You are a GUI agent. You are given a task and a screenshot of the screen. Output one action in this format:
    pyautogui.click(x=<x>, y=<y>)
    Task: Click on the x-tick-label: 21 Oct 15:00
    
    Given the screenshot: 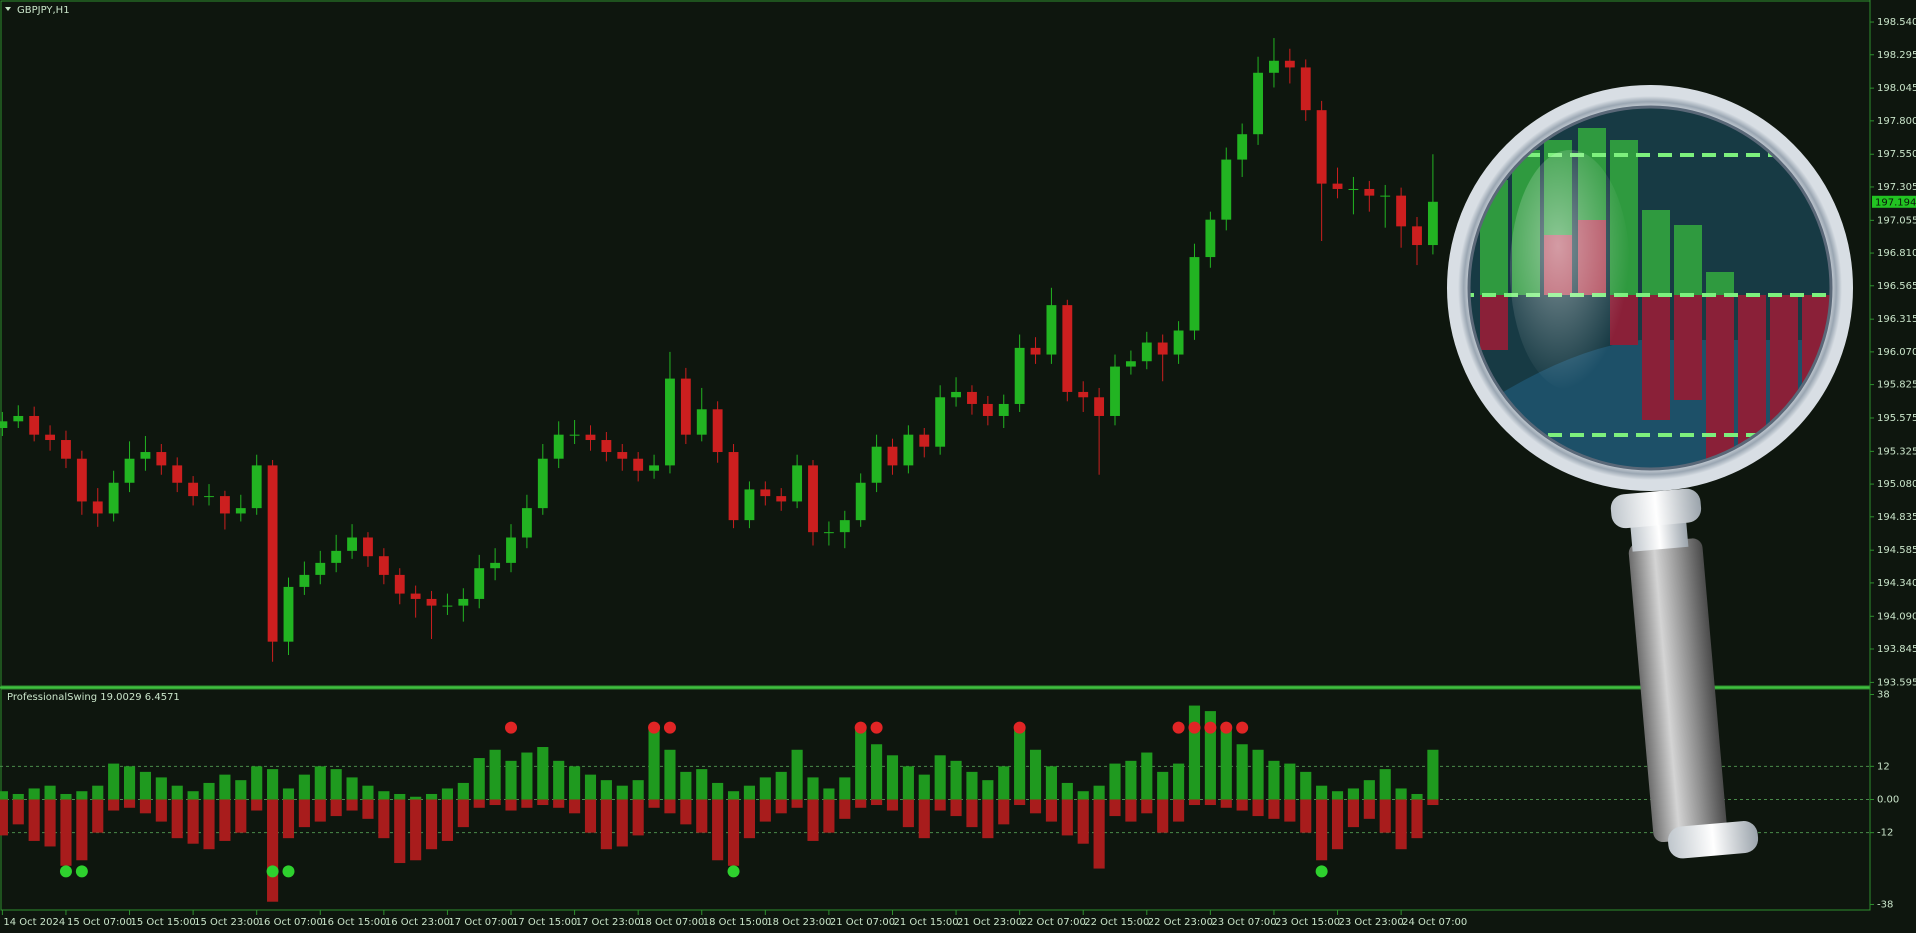 What is the action you would take?
    pyautogui.click(x=925, y=922)
    